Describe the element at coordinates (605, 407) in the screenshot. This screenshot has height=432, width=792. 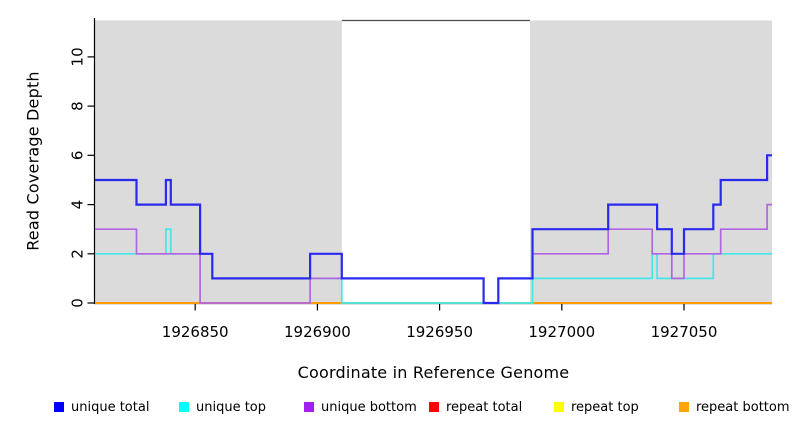
I see `legend-label: repeat top` at that location.